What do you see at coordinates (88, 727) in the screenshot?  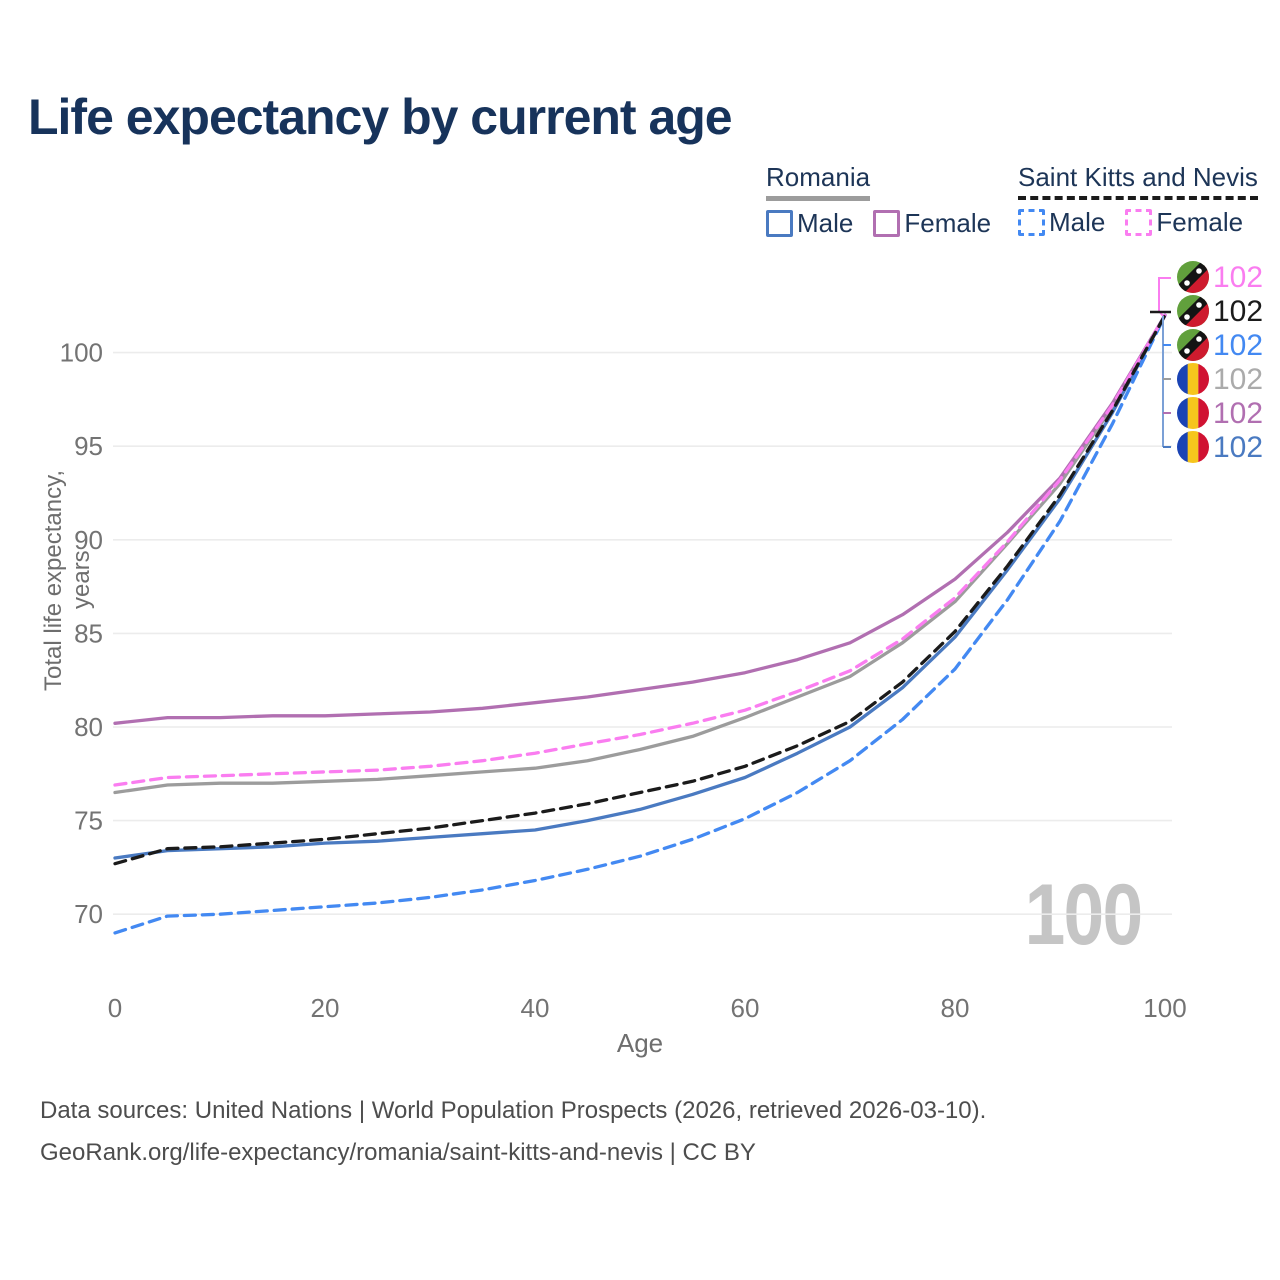 I see `y-tick-label: 80` at bounding box center [88, 727].